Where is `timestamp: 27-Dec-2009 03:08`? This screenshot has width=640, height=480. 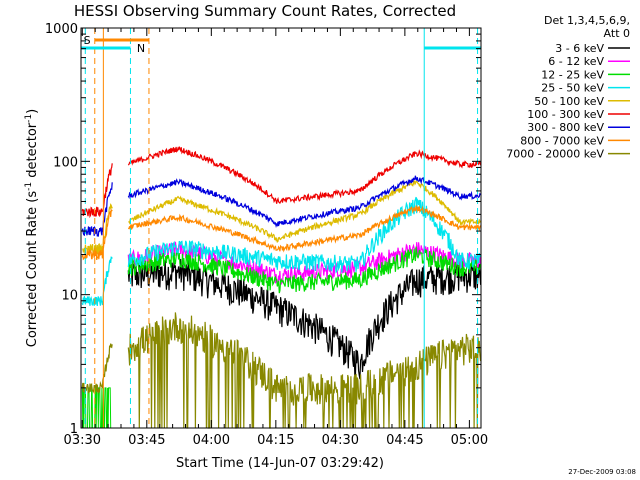 timestamp: 27-Dec-2009 03:08 is located at coordinates (602, 472).